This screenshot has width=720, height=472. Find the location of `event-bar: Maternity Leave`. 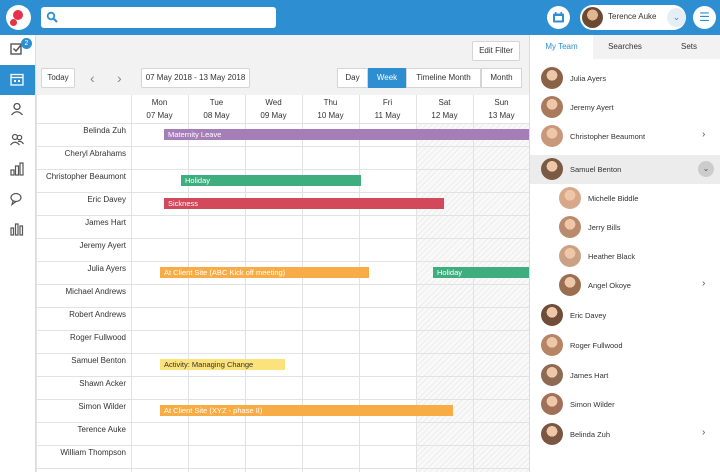

event-bar: Maternity Leave is located at coordinates (346, 134).